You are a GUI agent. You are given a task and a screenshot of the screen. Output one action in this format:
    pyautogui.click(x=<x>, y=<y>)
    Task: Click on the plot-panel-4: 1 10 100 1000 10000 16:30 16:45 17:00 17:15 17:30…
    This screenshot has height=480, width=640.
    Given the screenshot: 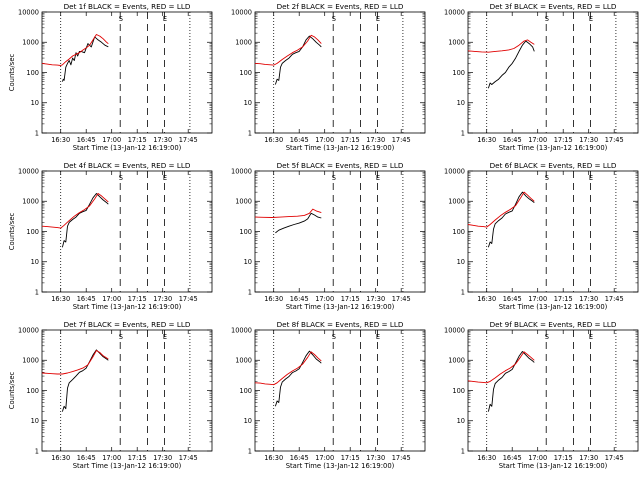 What is the action you would take?
    pyautogui.click(x=110, y=236)
    